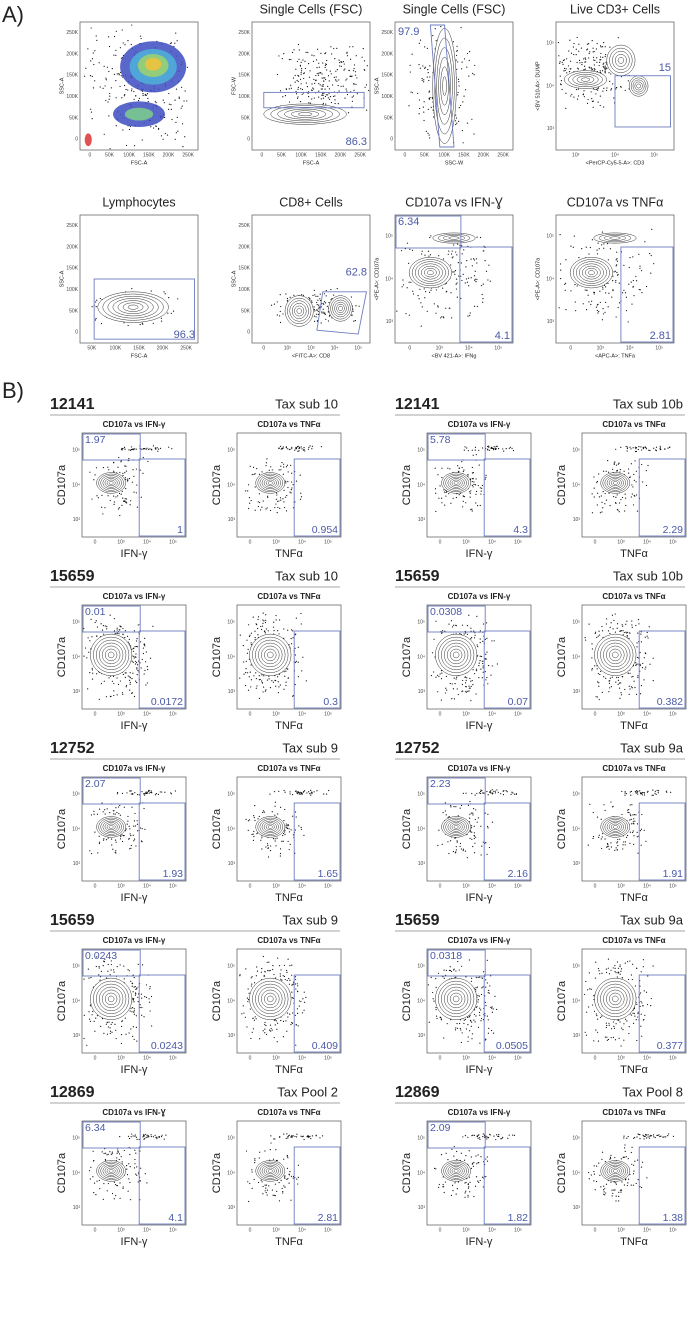 The height and width of the screenshot is (1324, 697). What do you see at coordinates (13, 390) in the screenshot?
I see `panel-label: B)` at bounding box center [13, 390].